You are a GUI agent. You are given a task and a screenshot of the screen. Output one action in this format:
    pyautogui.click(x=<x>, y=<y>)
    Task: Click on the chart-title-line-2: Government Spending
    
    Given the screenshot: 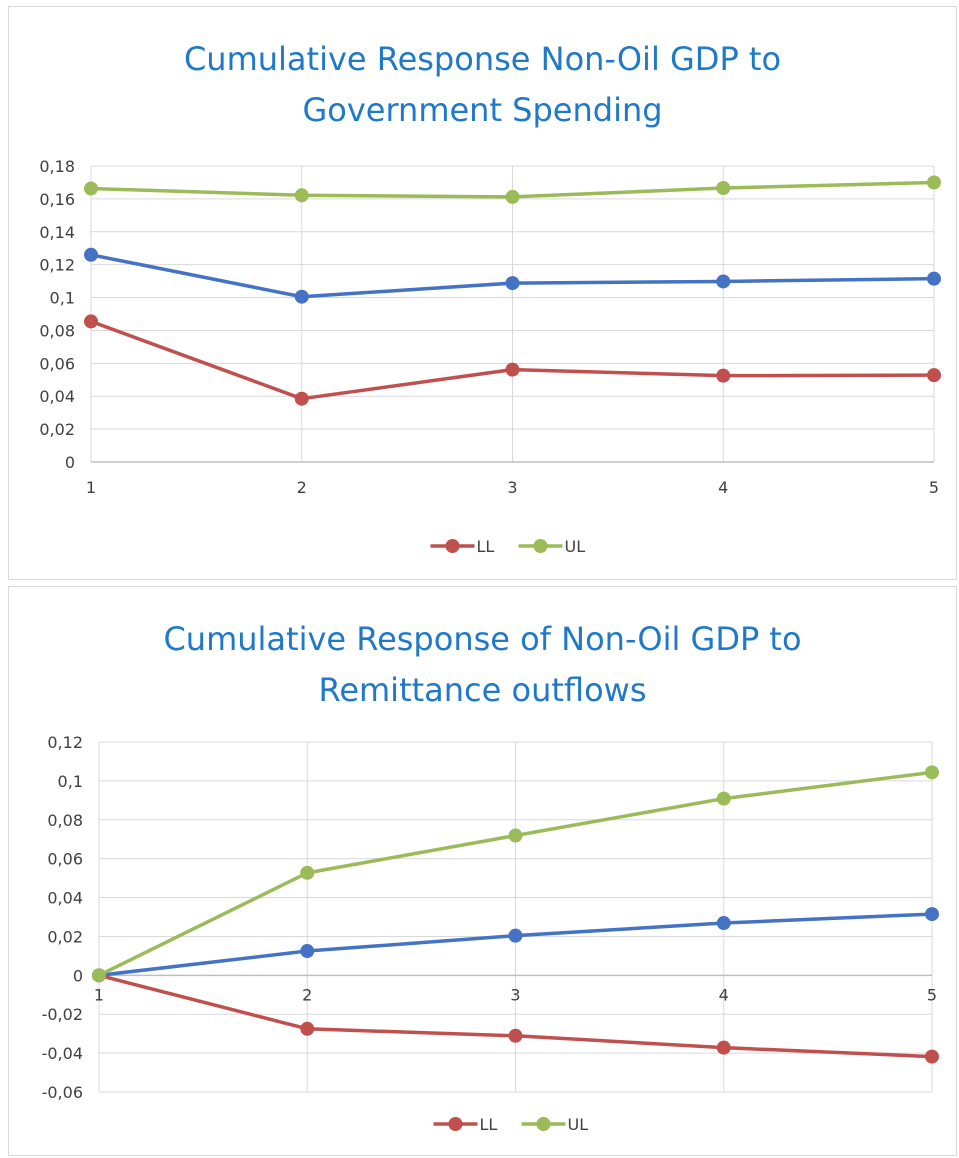 What is the action you would take?
    pyautogui.click(x=482, y=110)
    